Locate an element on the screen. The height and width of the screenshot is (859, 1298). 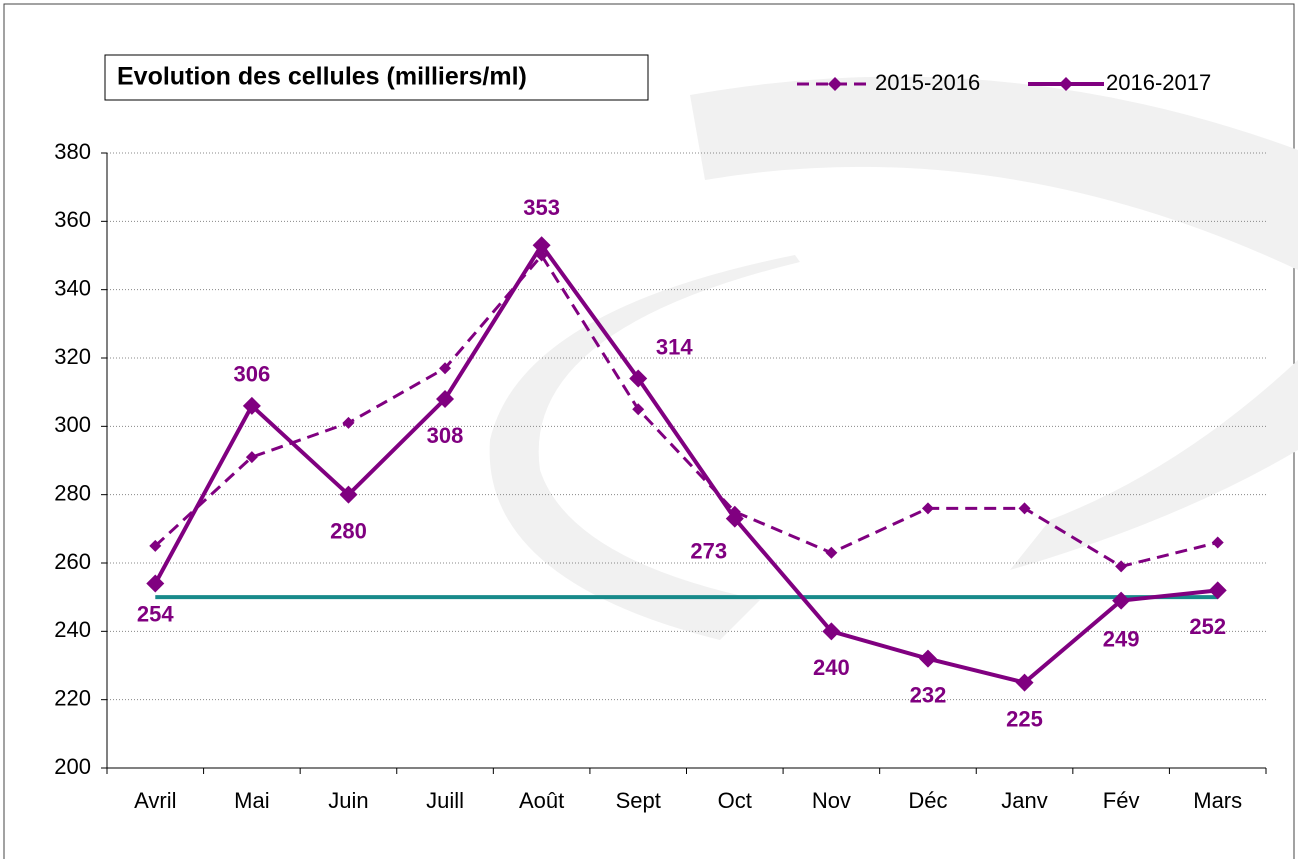
x-tick-label: Sept is located at coordinates (638, 800).